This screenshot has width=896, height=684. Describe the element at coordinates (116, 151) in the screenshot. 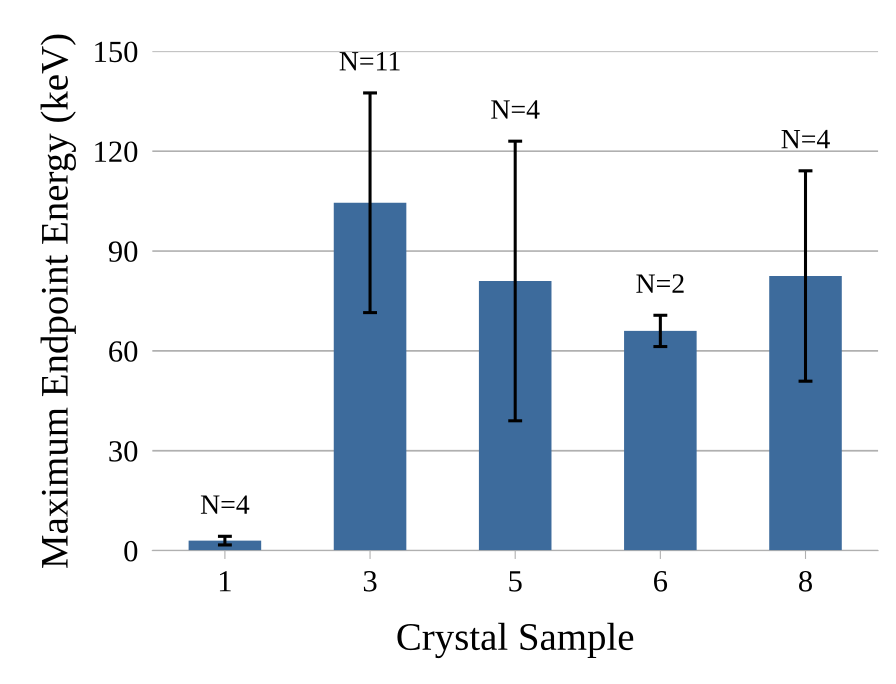

I see `y-tick-label: 120` at that location.